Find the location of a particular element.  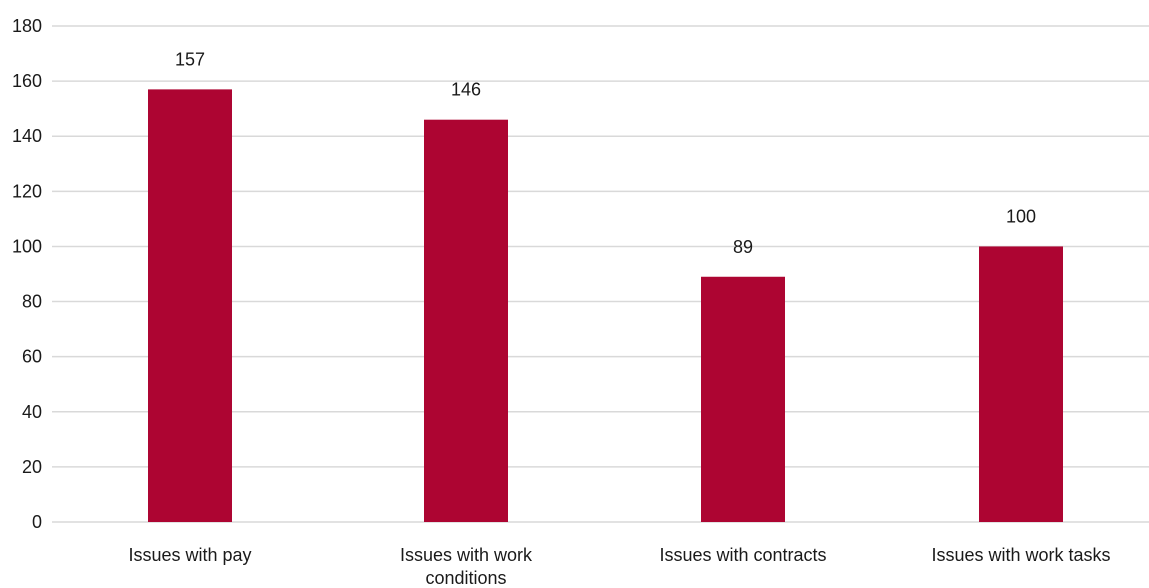

y-tick-label-40: 40 is located at coordinates (32, 412).